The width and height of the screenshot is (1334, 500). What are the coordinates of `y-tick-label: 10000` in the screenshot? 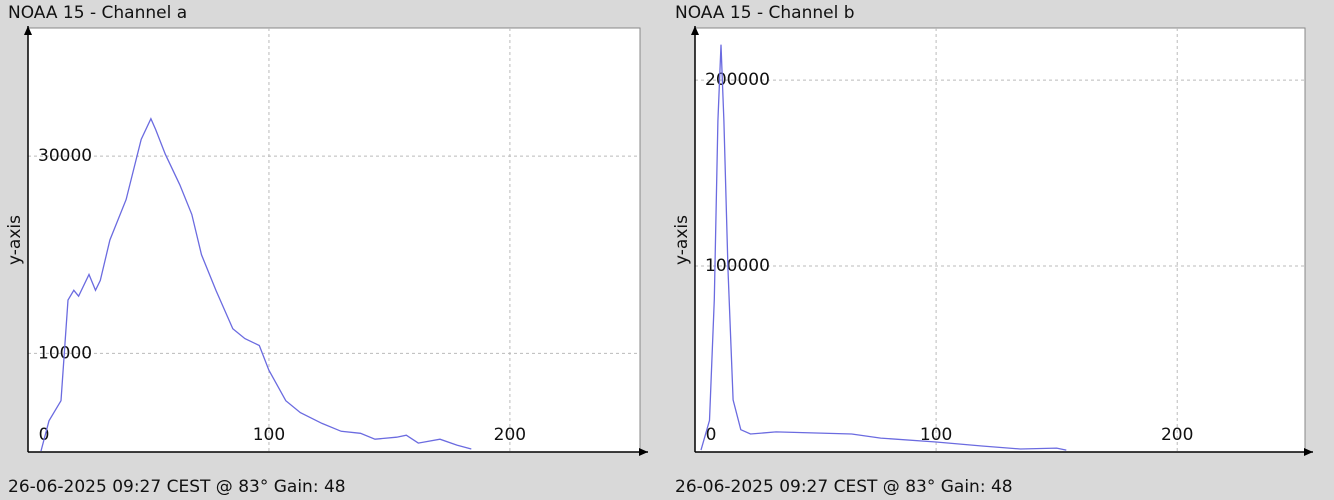 It's located at (65, 353).